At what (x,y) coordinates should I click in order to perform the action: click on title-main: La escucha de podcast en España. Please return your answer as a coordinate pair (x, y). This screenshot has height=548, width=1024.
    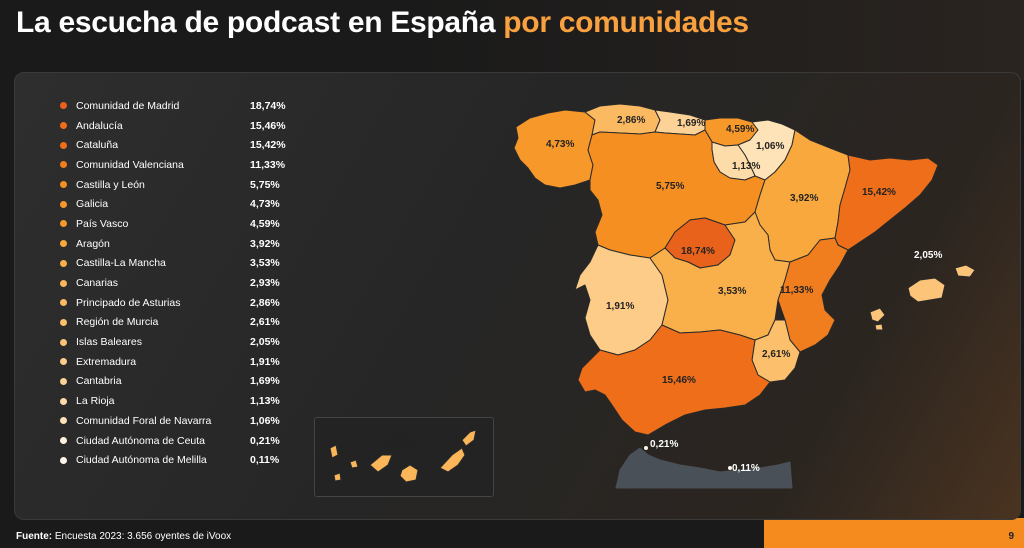
    Looking at the image, I should click on (256, 22).